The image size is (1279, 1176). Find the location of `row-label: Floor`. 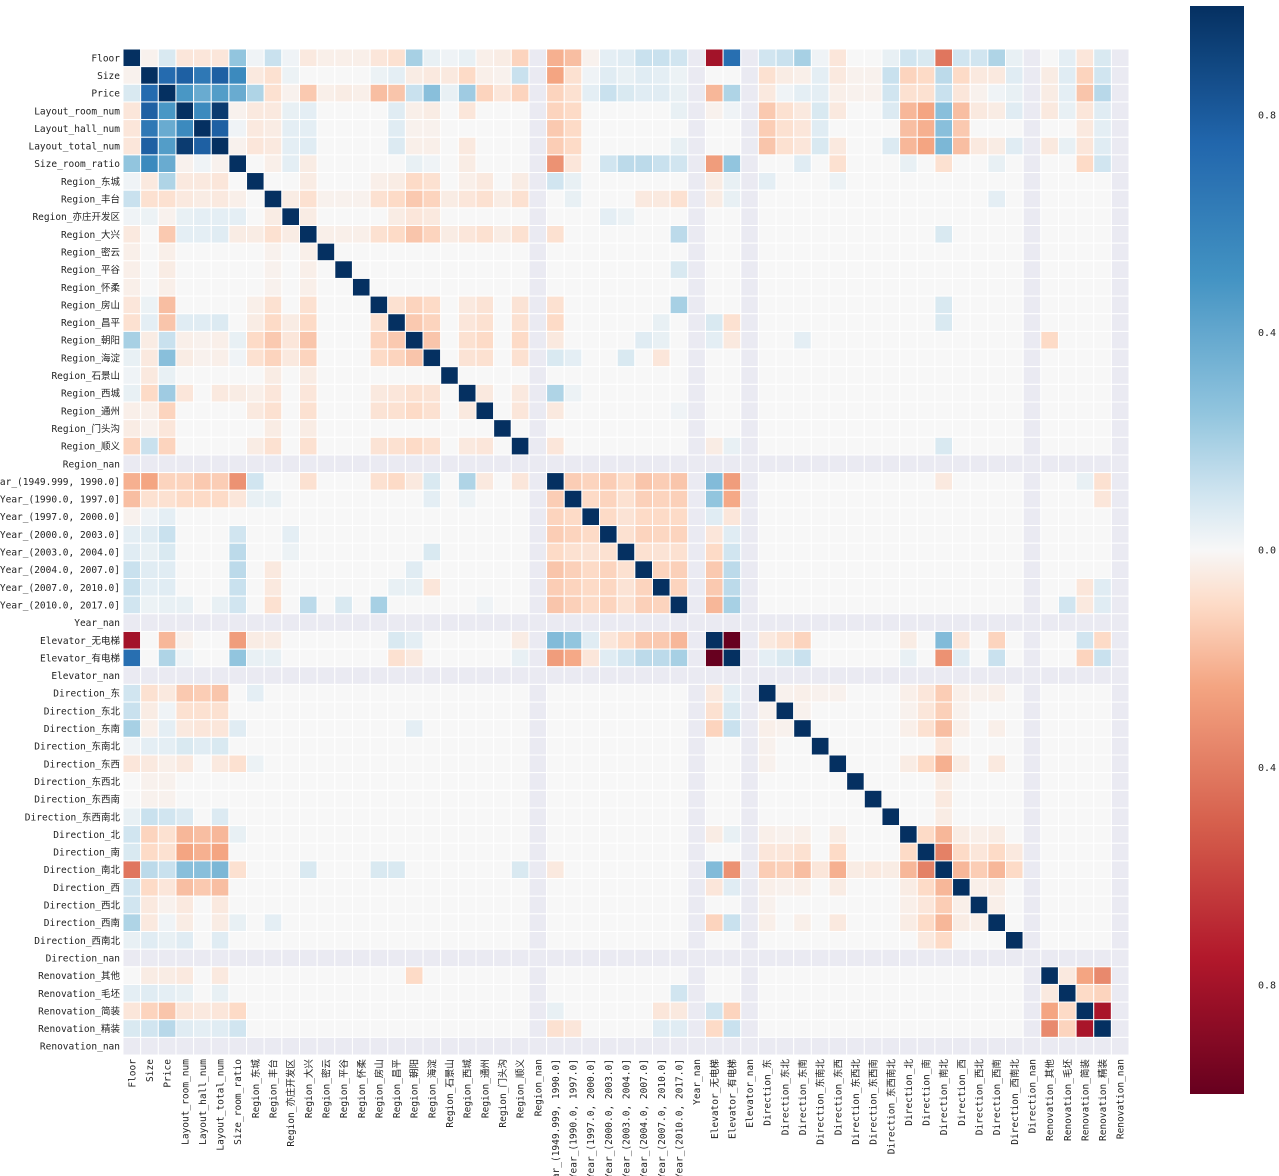

row-label: Floor is located at coordinates (105, 58).